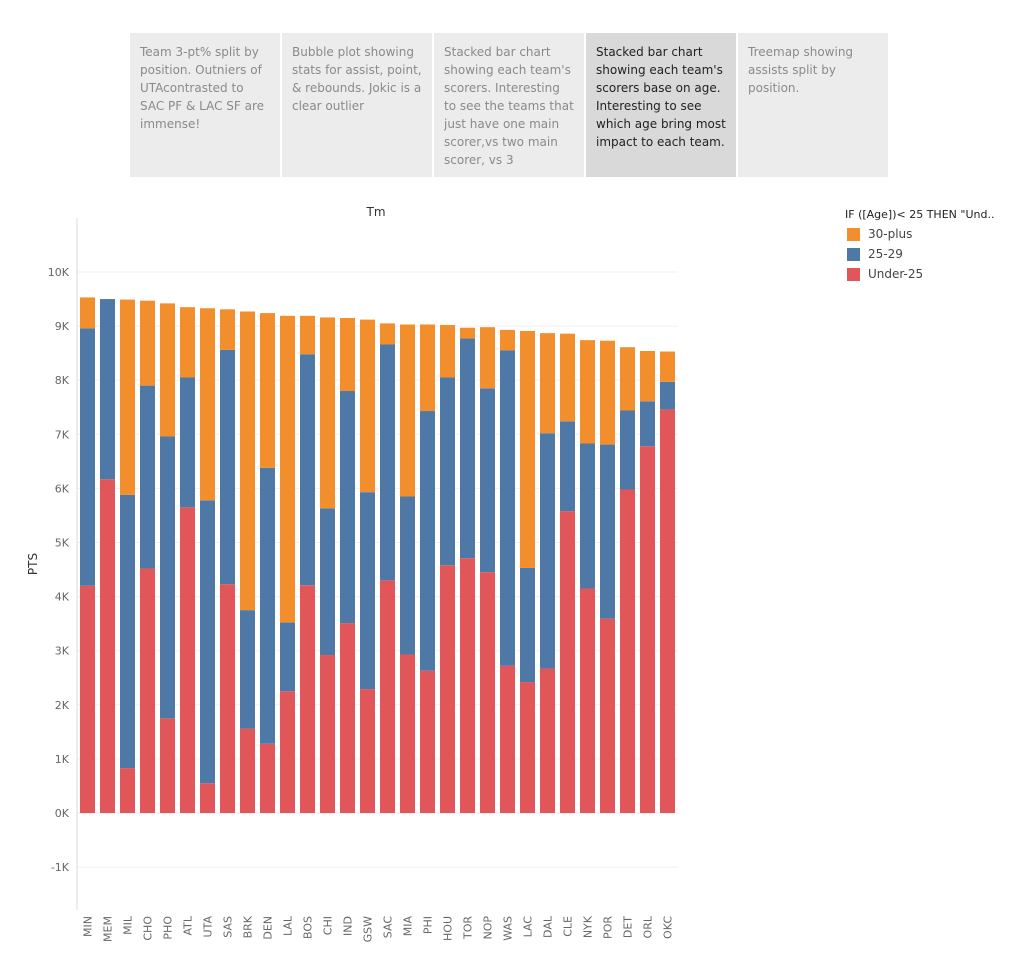 This screenshot has height=963, width=1015. What do you see at coordinates (347, 354) in the screenshot?
I see `bar-segment-ind-30-plus` at bounding box center [347, 354].